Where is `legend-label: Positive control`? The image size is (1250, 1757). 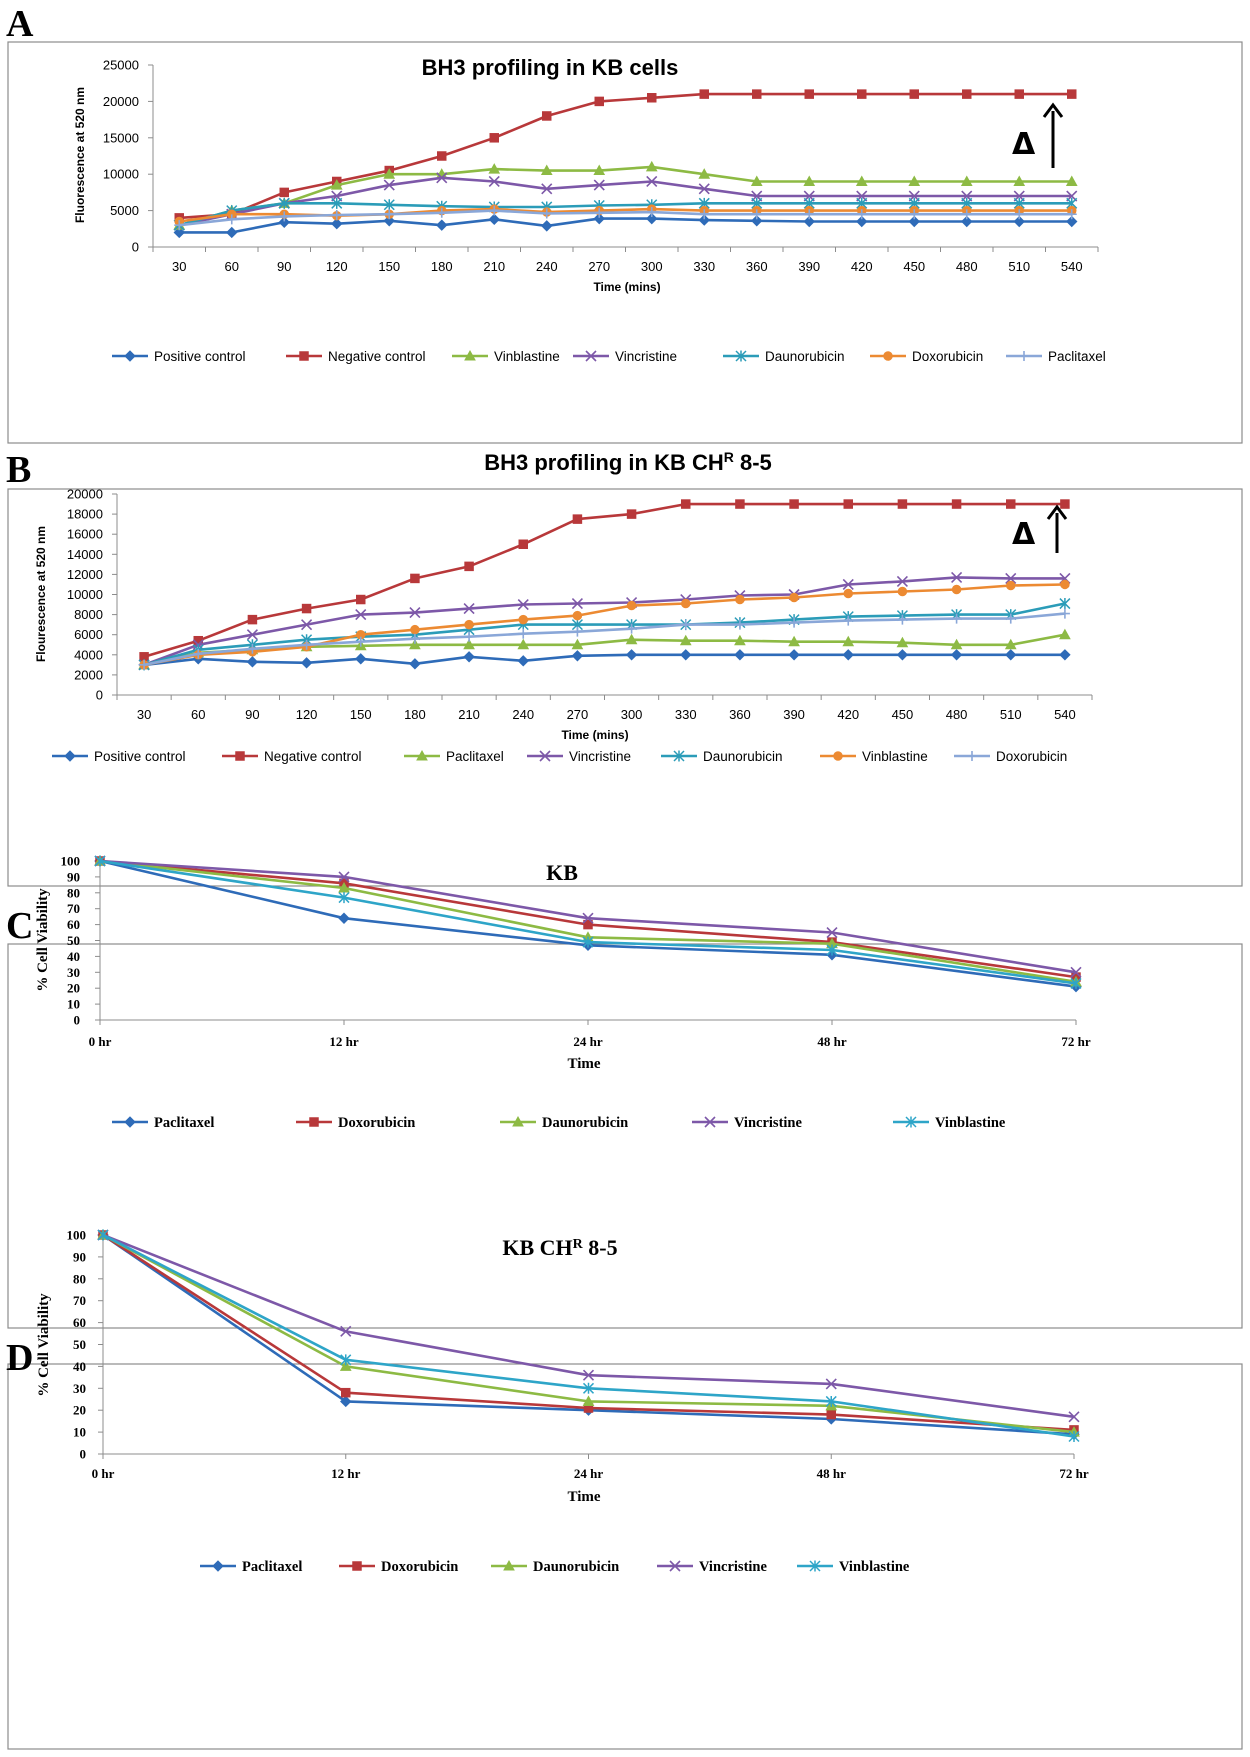 legend-label: Positive control is located at coordinates (200, 356).